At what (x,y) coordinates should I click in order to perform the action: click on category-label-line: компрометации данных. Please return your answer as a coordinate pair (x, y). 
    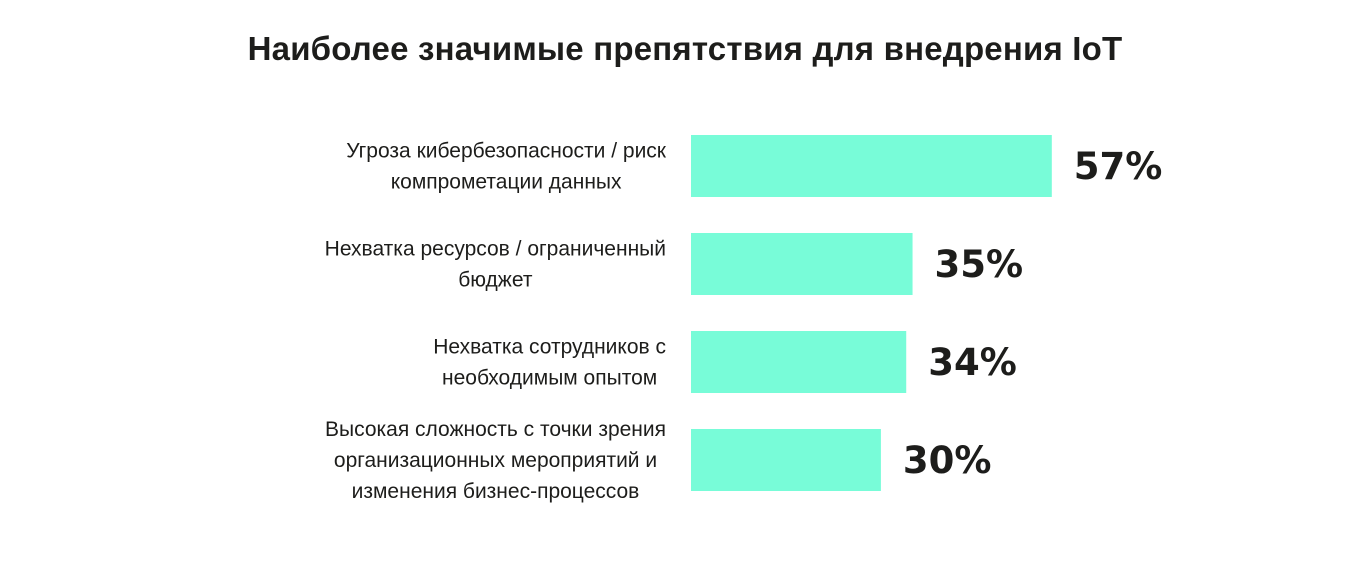
    Looking at the image, I should click on (506, 182).